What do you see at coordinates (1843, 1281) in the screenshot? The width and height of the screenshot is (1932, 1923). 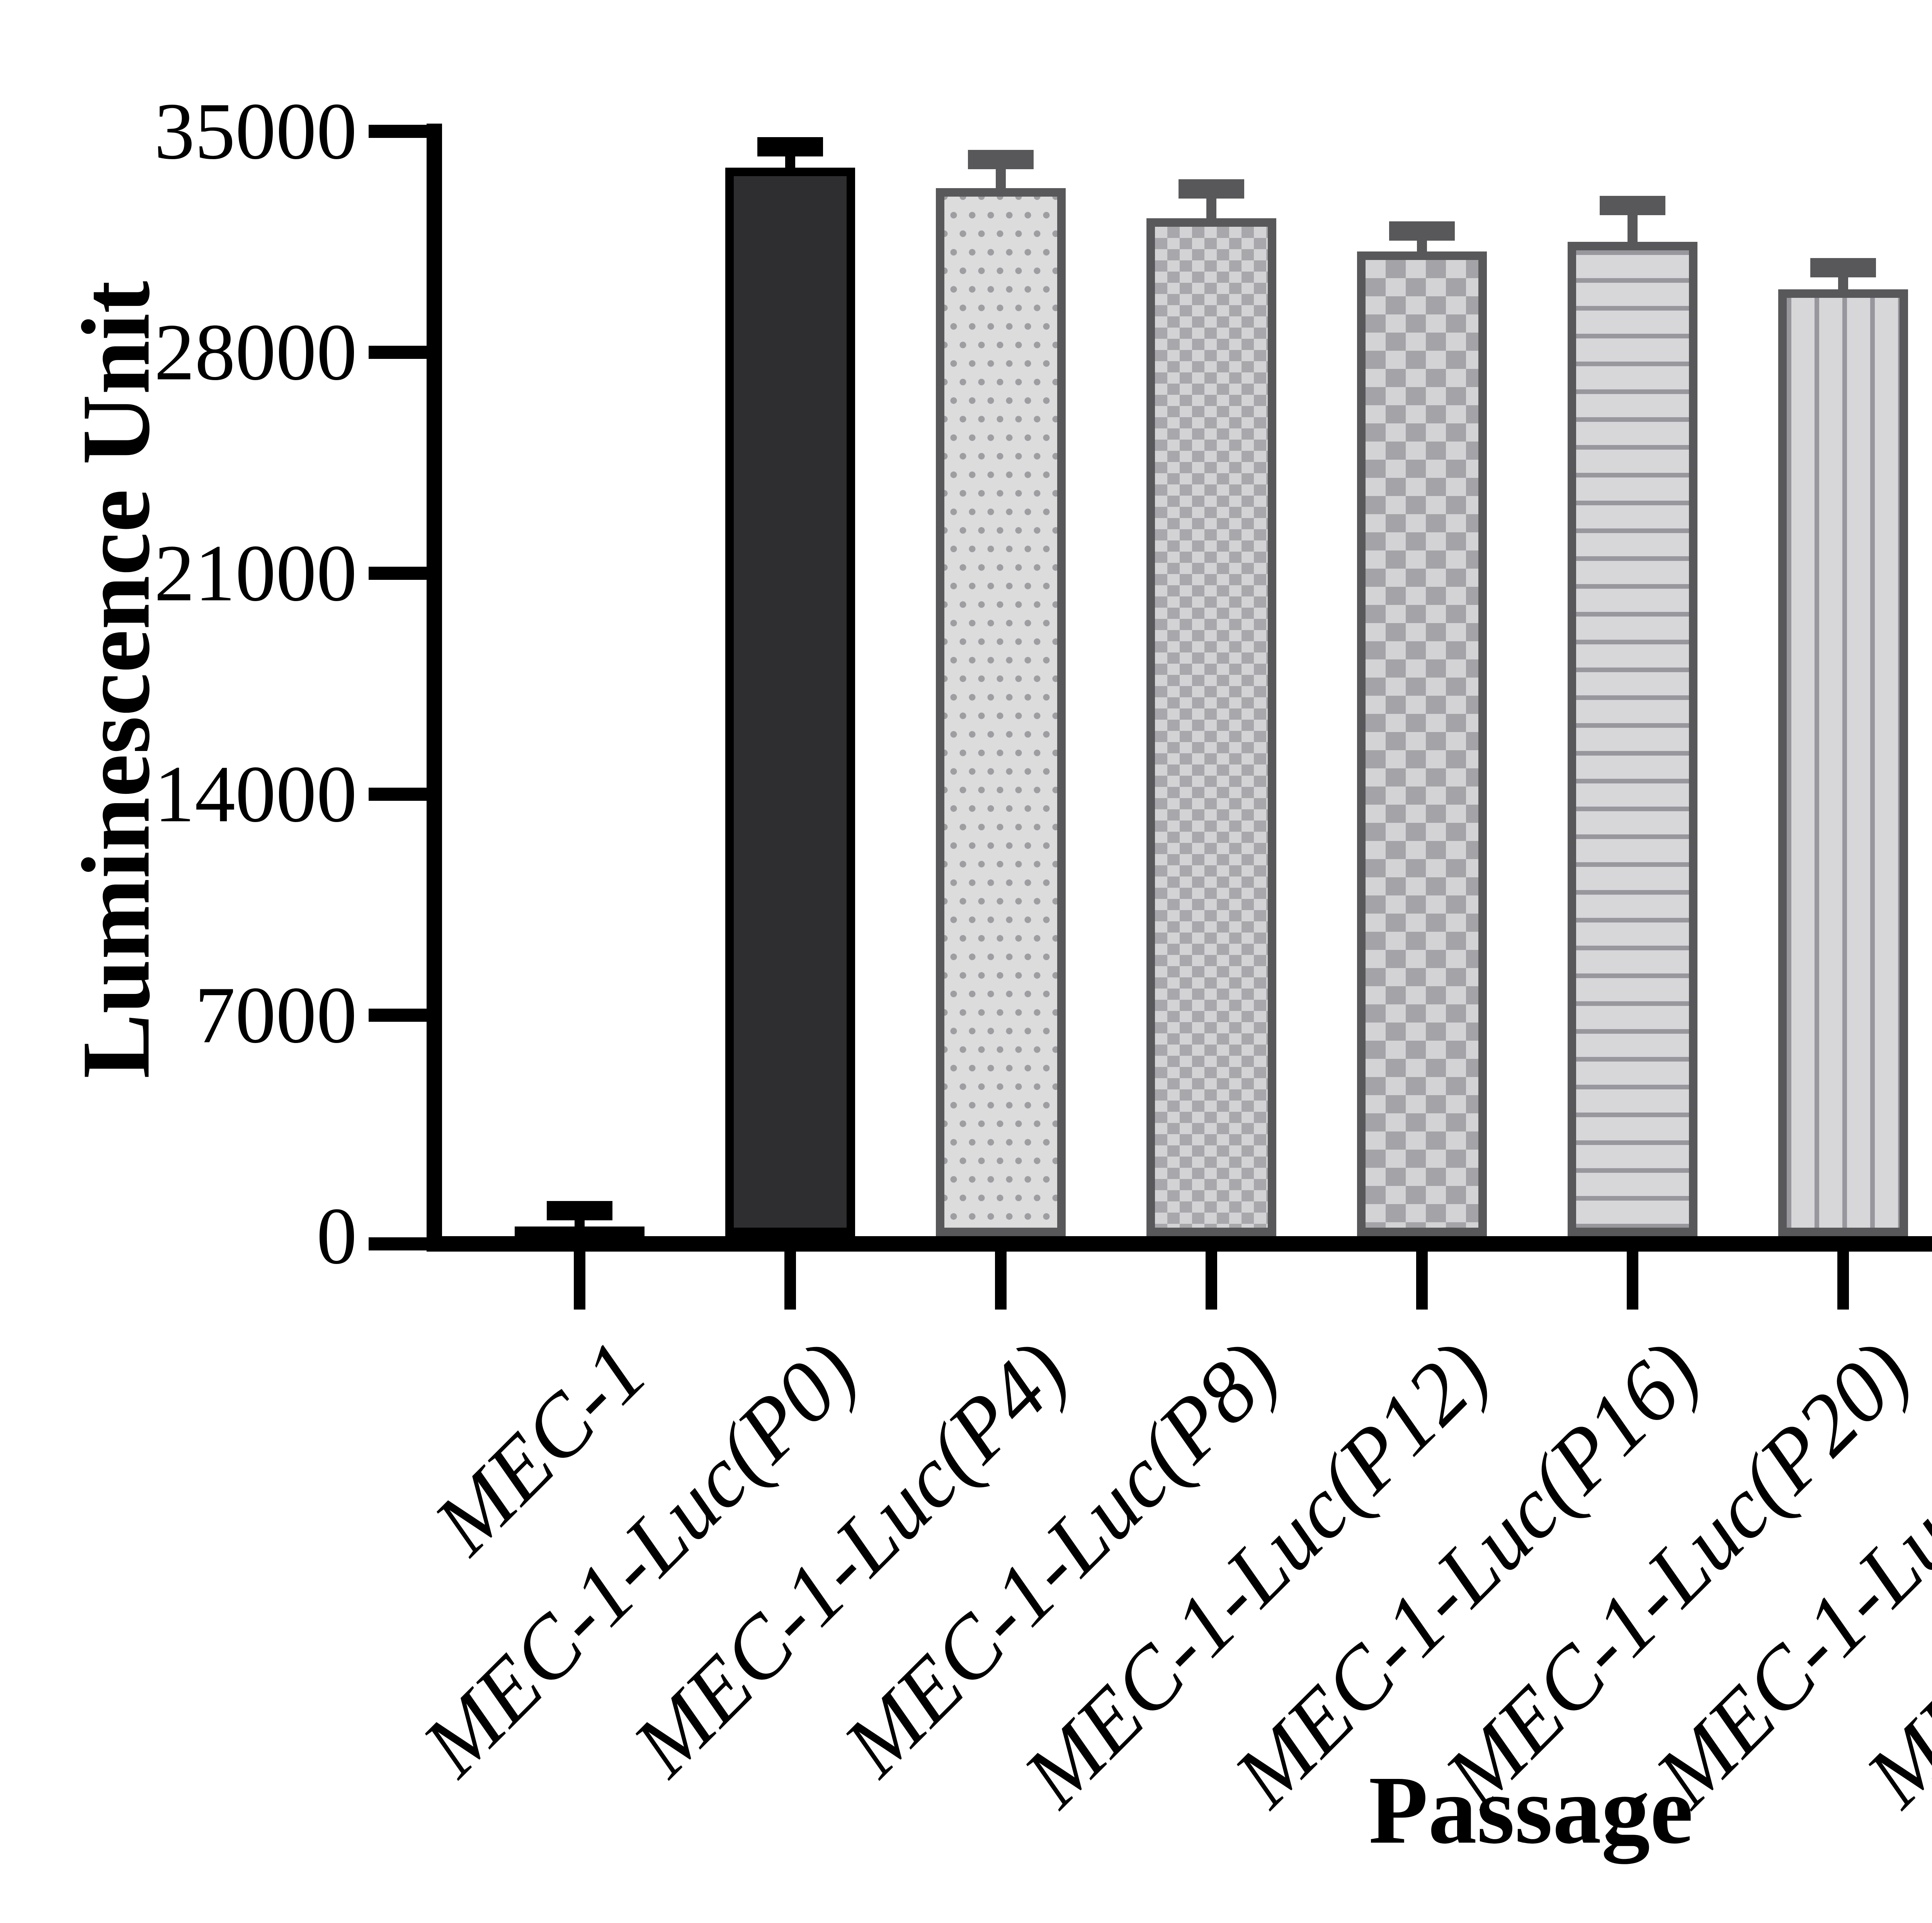 I see `x-tick-MEC-1-Luc(P20)` at bounding box center [1843, 1281].